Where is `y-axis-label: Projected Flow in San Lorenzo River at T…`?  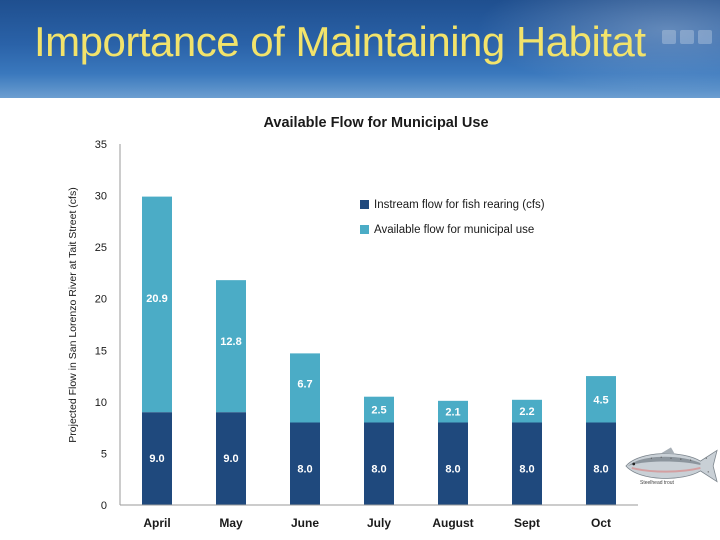
y-axis-label: Projected Flow in San Lorenzo River at T… is located at coordinates (73, 314).